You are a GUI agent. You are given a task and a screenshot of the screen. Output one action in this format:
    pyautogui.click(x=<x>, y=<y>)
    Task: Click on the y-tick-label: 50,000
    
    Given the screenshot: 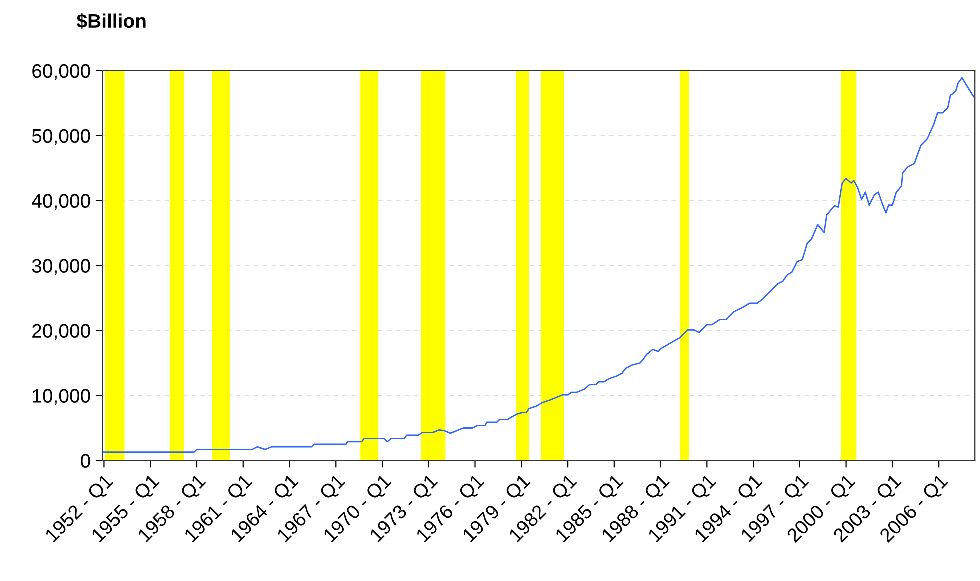 What is the action you would take?
    pyautogui.click(x=61, y=137)
    